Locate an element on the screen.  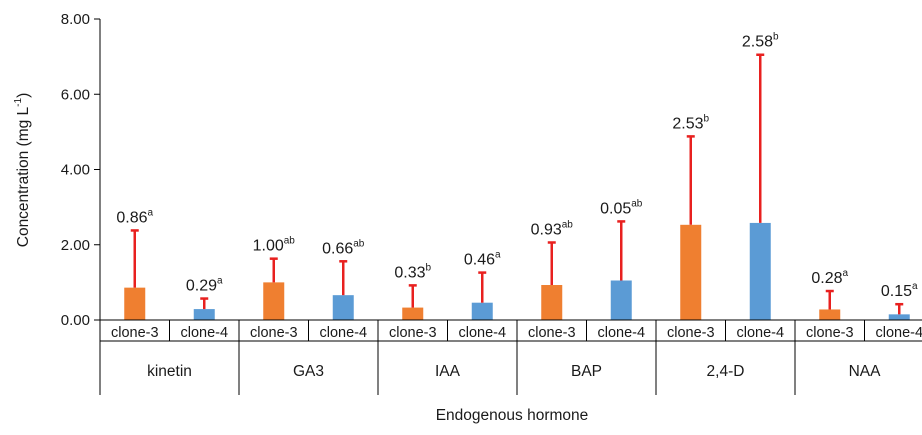
data-label: 0.93ab is located at coordinates (552, 228).